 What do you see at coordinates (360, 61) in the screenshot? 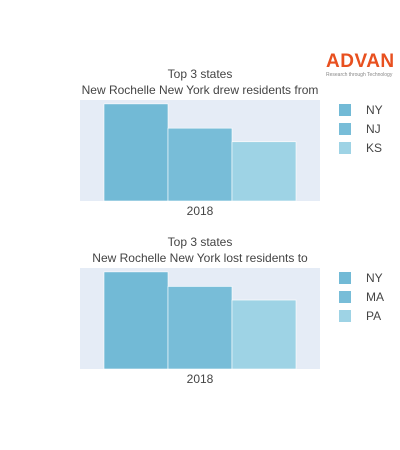
I see `brand-name: ADVAN` at bounding box center [360, 61].